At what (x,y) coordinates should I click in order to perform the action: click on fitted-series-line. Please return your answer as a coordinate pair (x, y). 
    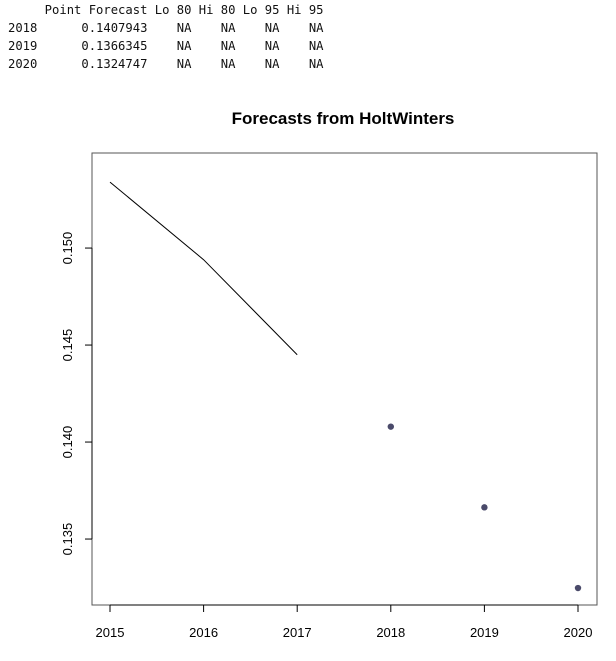
    Looking at the image, I should click on (203, 268).